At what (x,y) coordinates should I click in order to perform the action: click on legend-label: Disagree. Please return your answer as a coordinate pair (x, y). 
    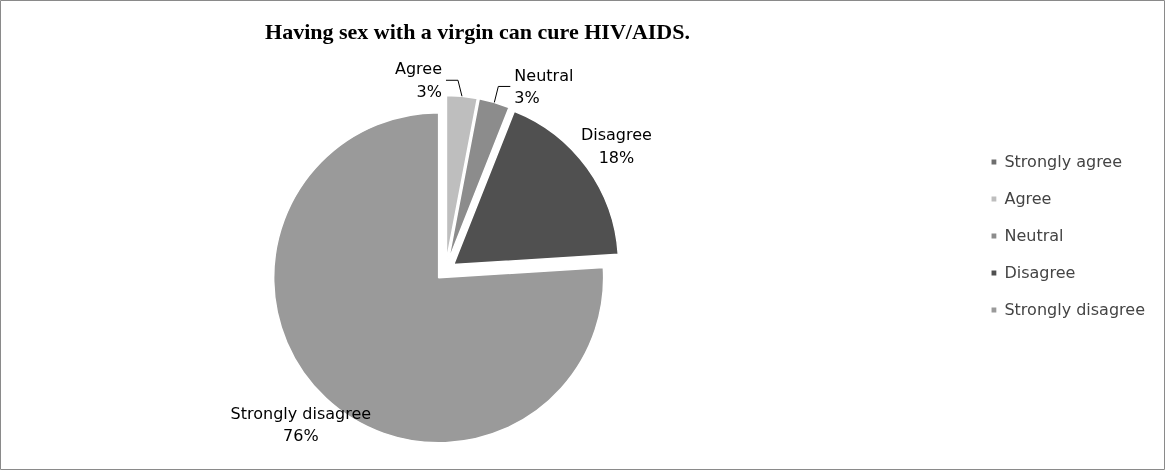
    Looking at the image, I should click on (1040, 272).